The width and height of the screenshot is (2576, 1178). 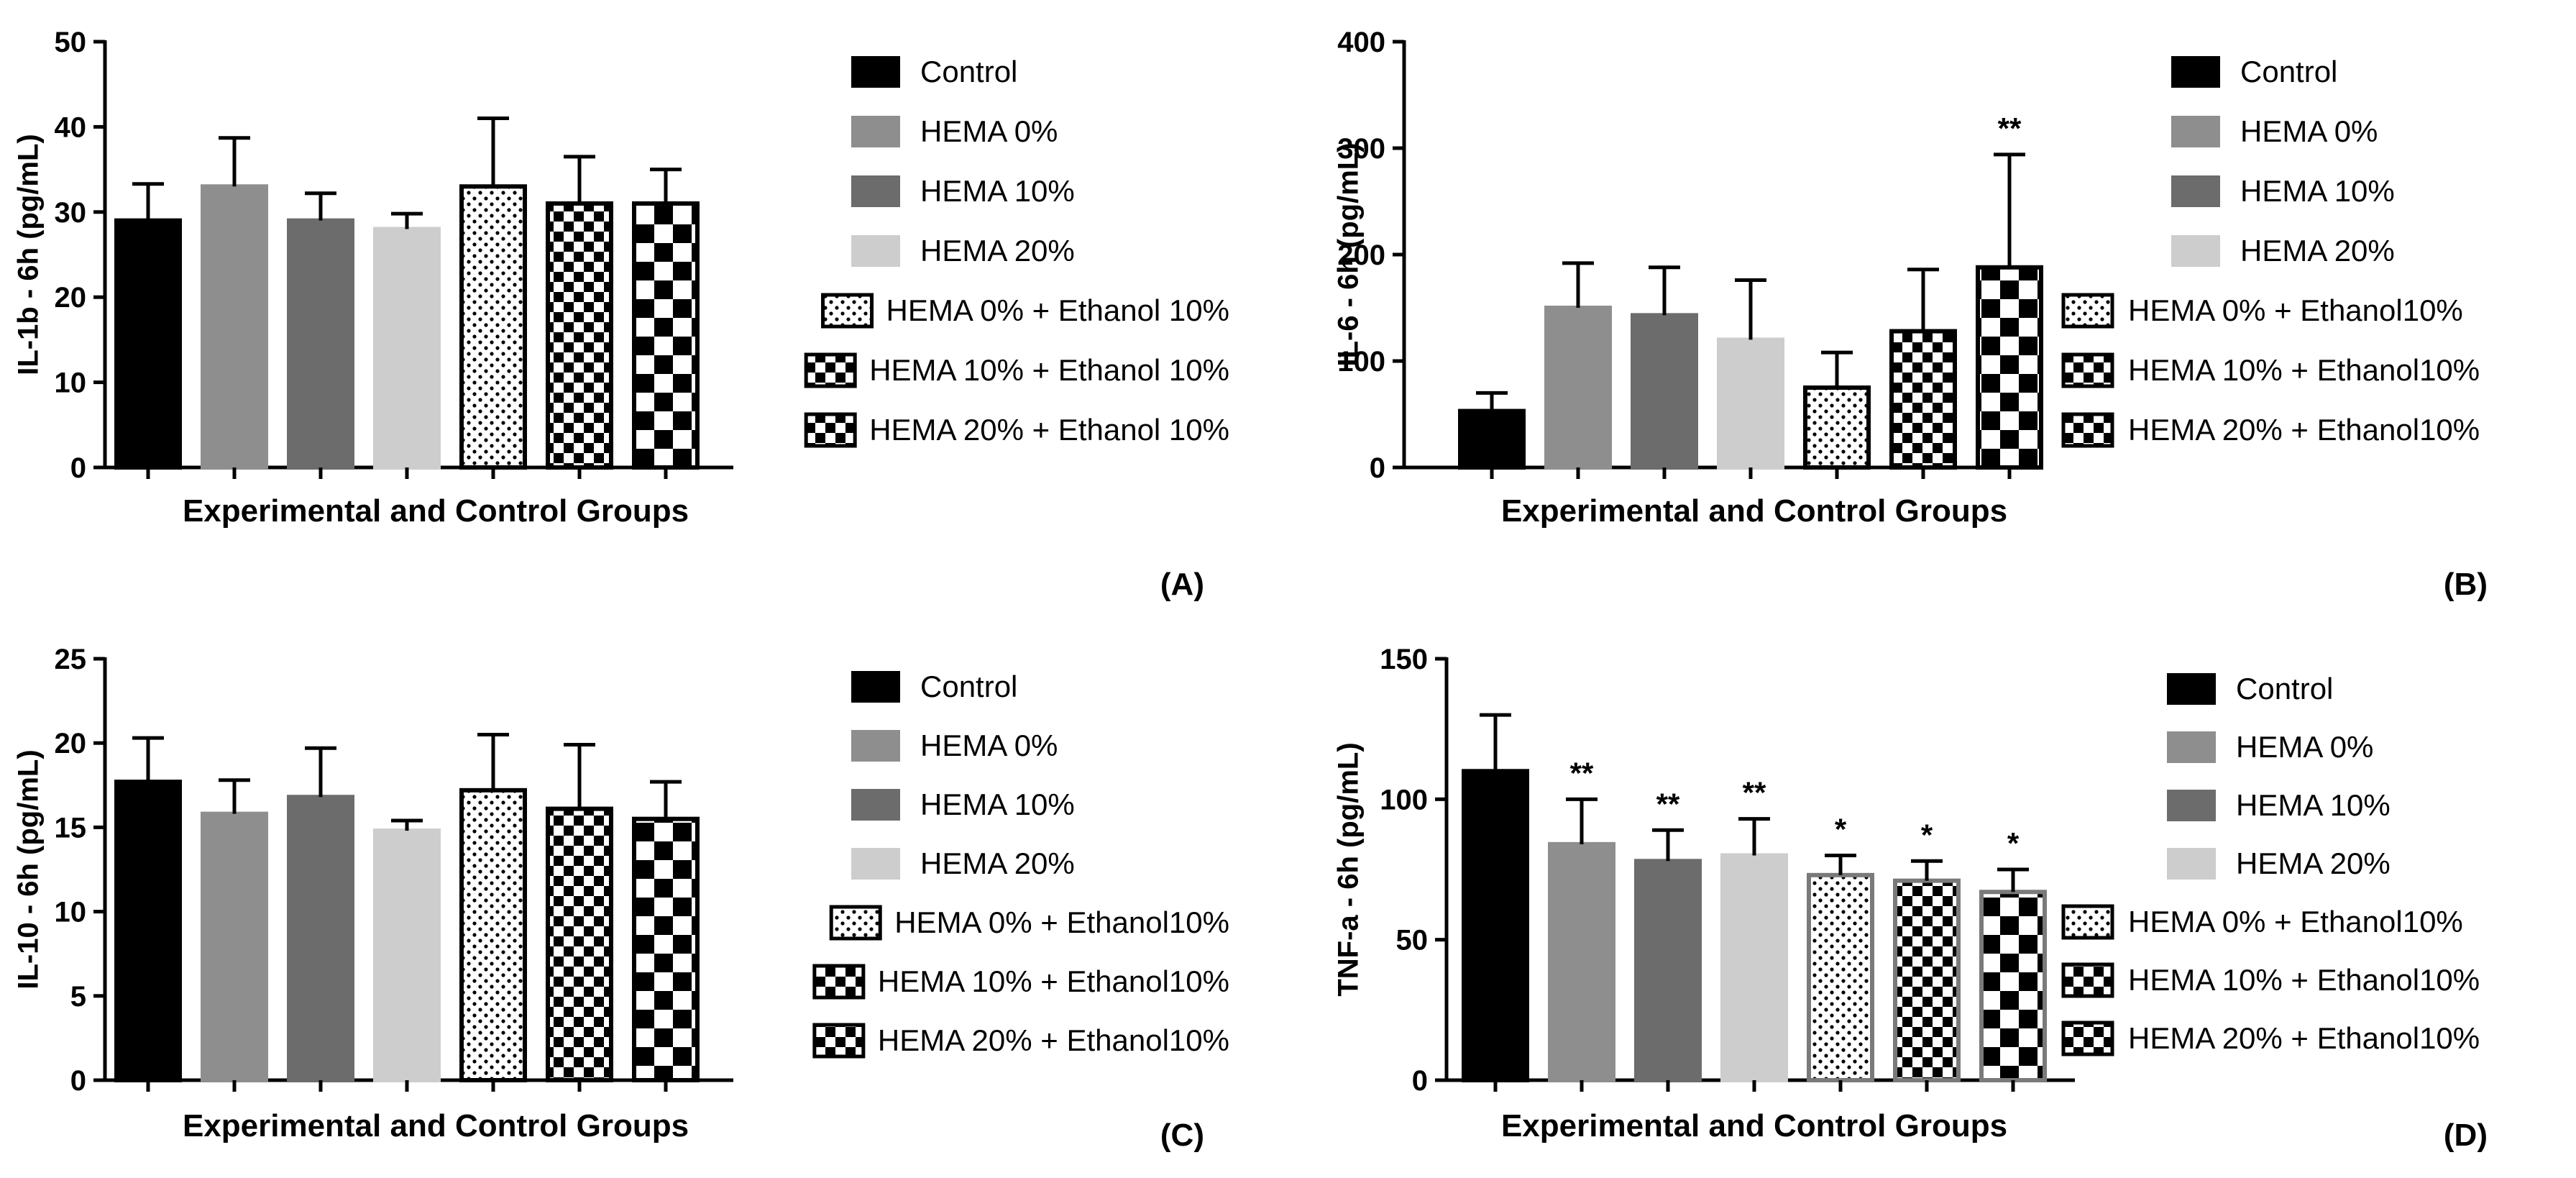 I want to click on y-tick-label: 25, so click(x=71, y=659).